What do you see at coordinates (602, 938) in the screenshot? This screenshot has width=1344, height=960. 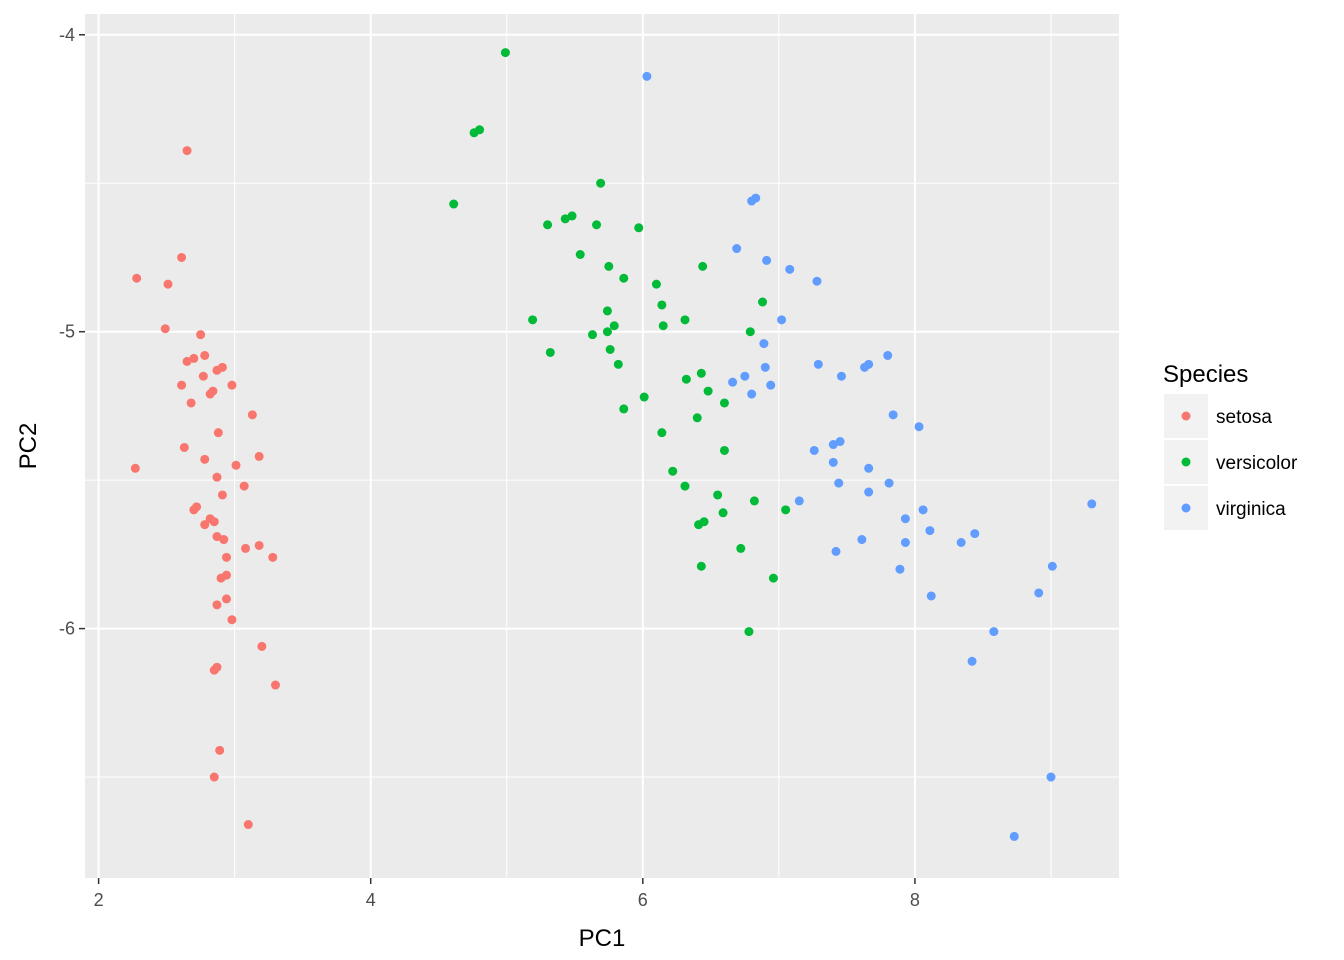 I see `x-axis-title: PC1` at bounding box center [602, 938].